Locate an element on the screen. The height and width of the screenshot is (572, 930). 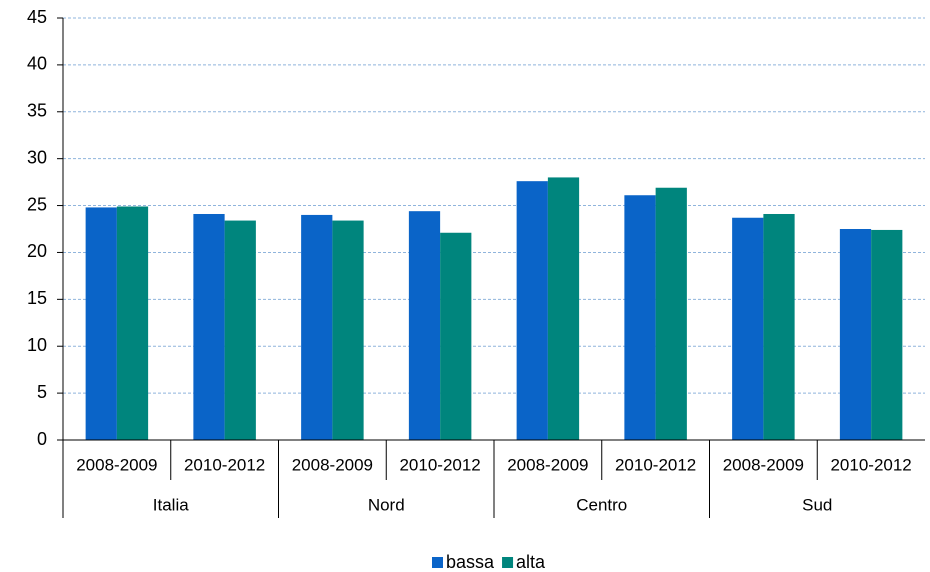
group-label: Nord is located at coordinates (386, 504).